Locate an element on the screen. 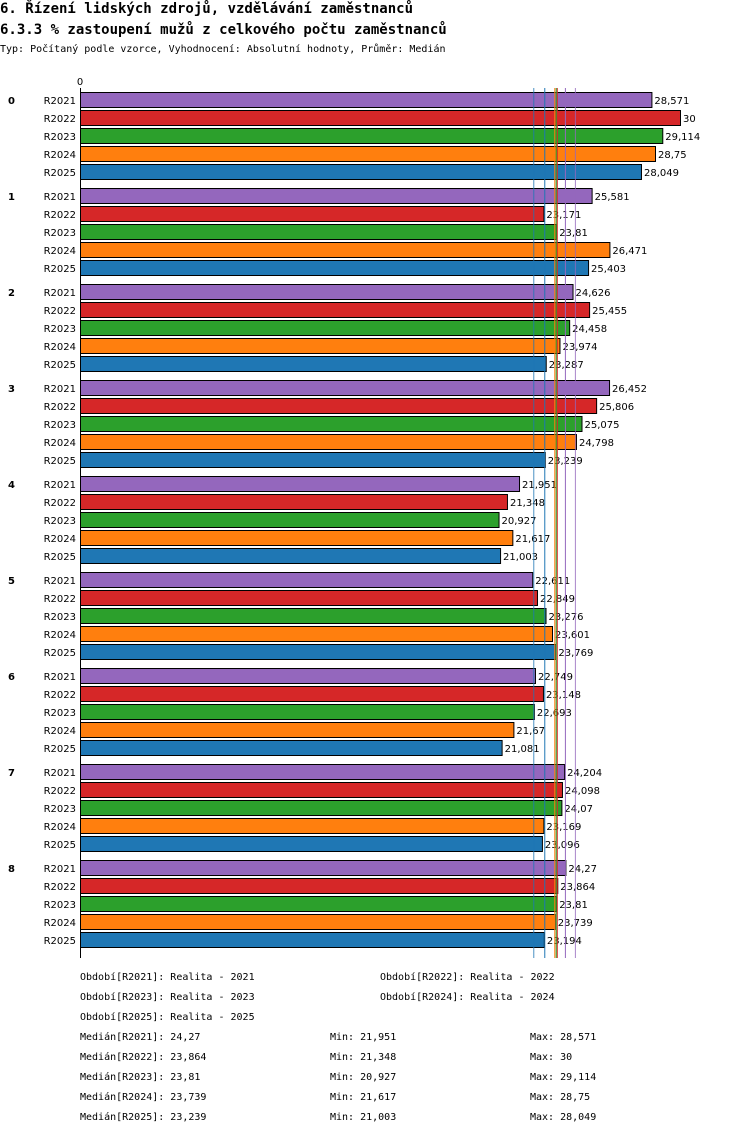 The height and width of the screenshot is (1136, 750). row-label-8-R2025: R2025 is located at coordinates (60, 941).